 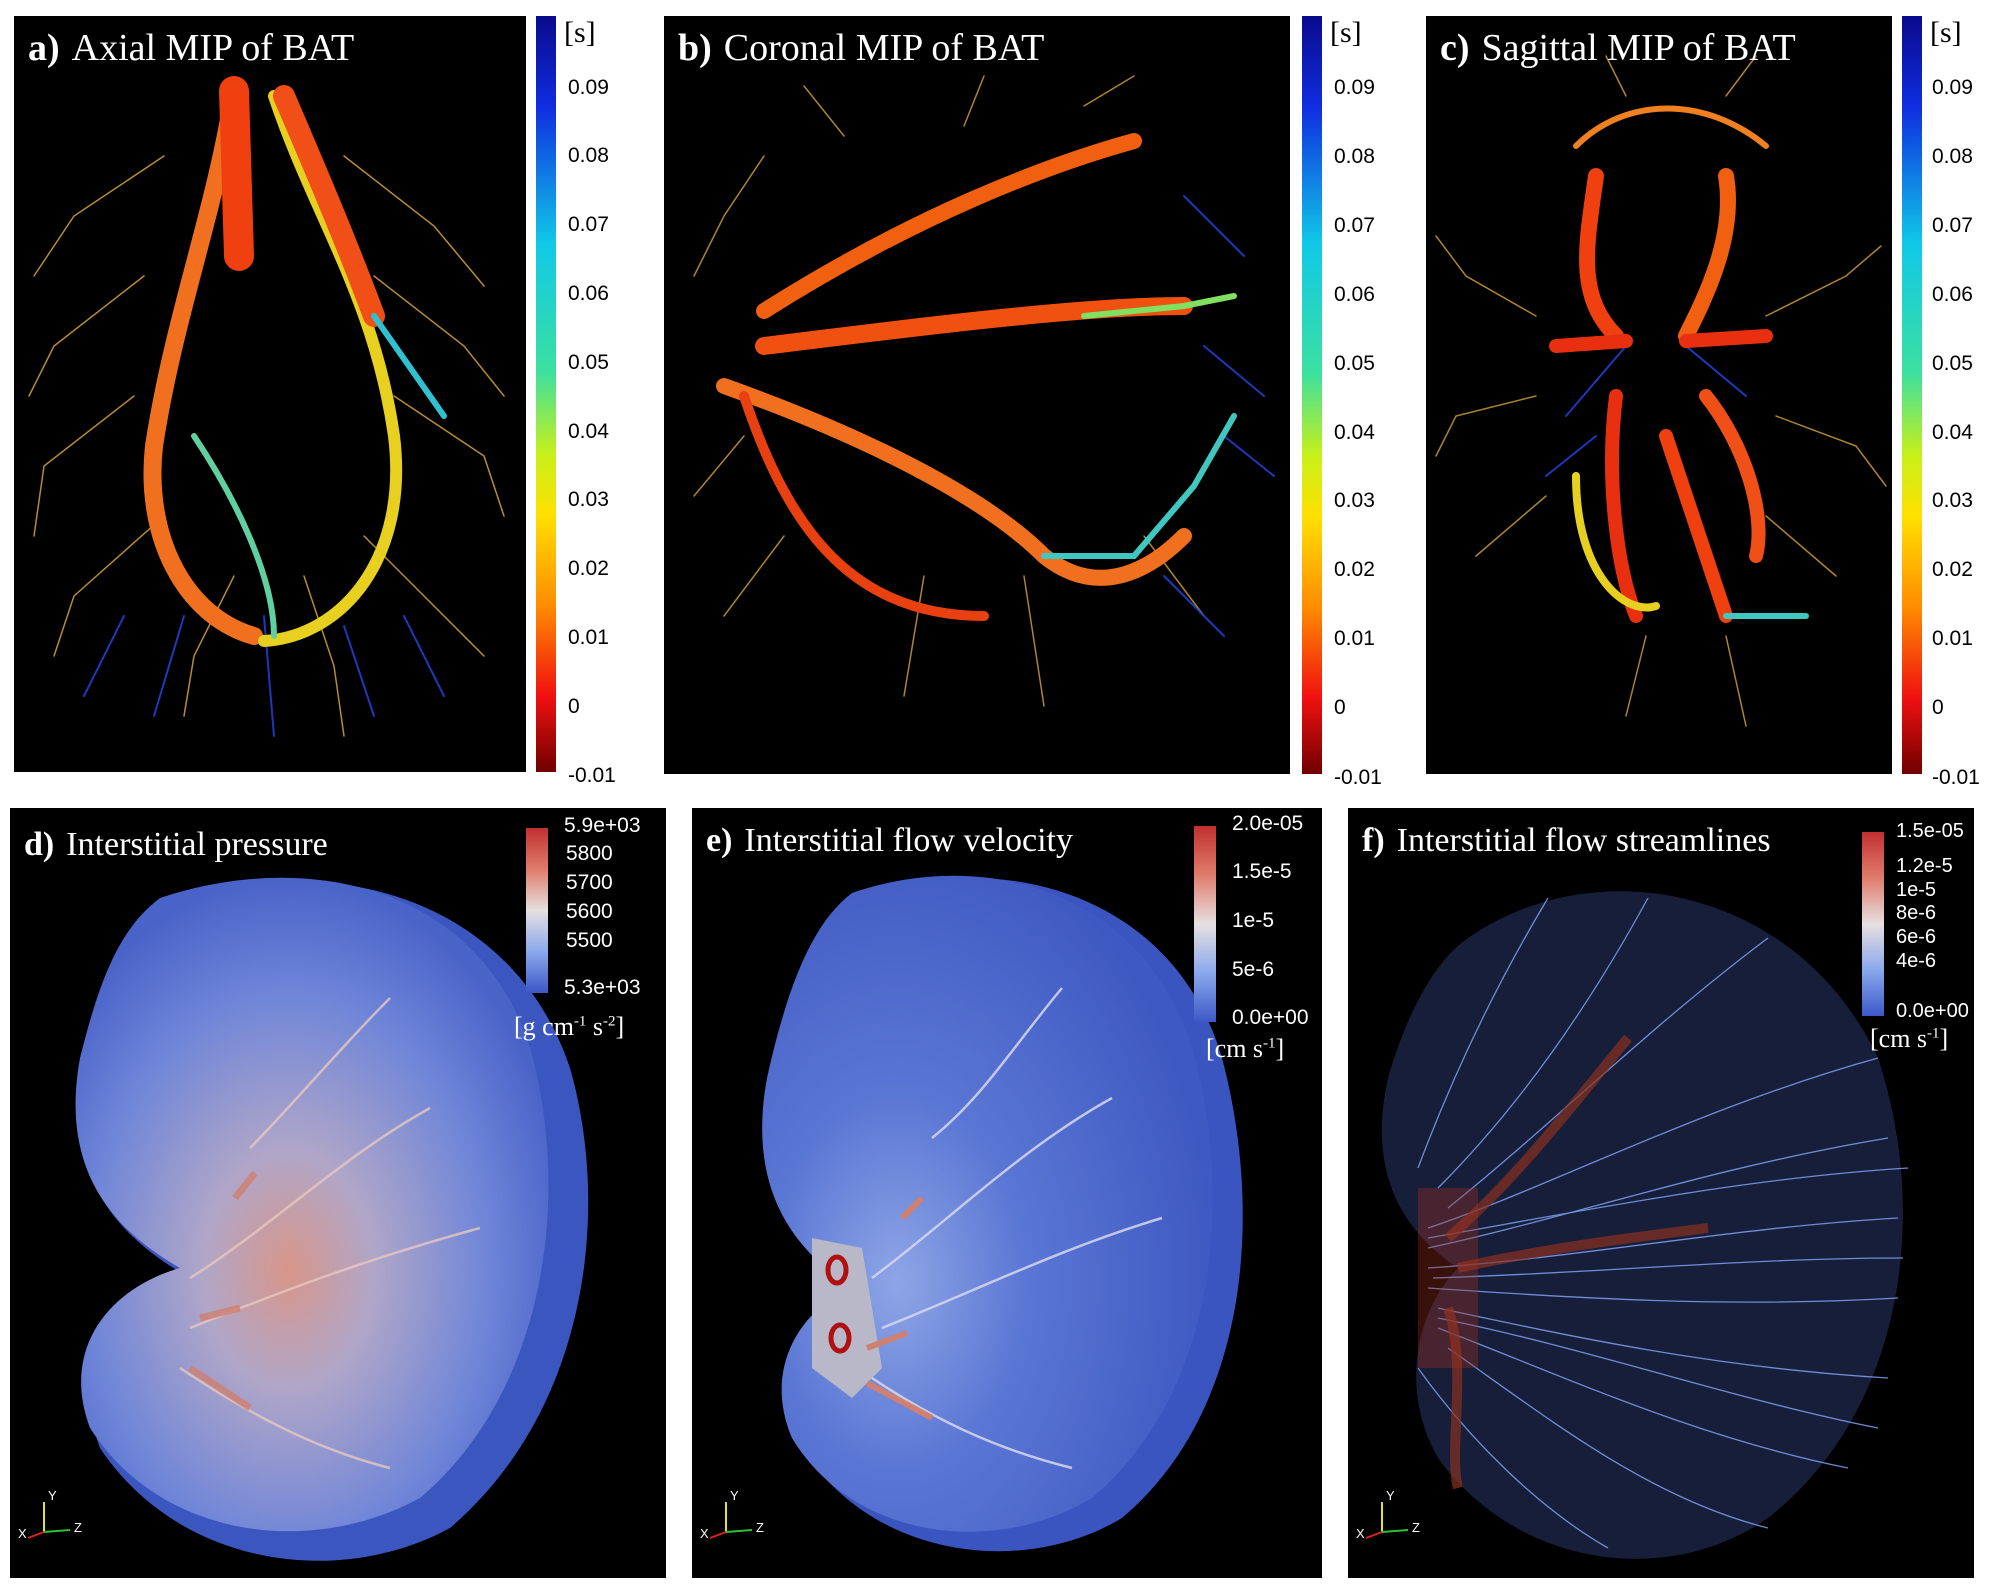 I want to click on panel-d-tick-1: 5800, so click(x=589, y=853).